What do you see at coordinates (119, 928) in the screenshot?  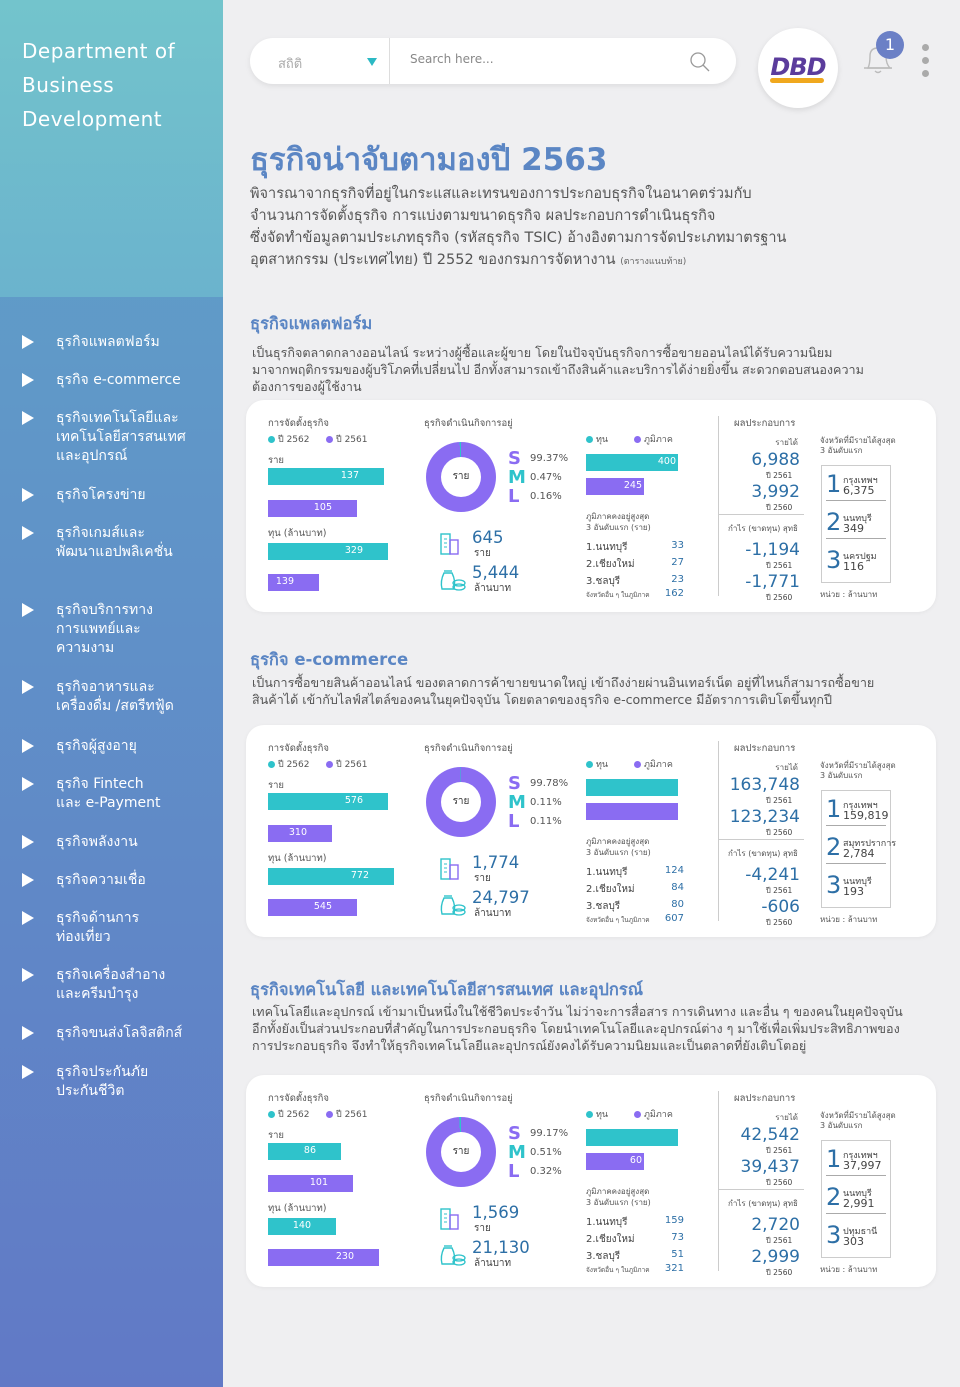 I see `sidebar-item: ธุรกิจด้านการ ท่องเที่ยว` at bounding box center [119, 928].